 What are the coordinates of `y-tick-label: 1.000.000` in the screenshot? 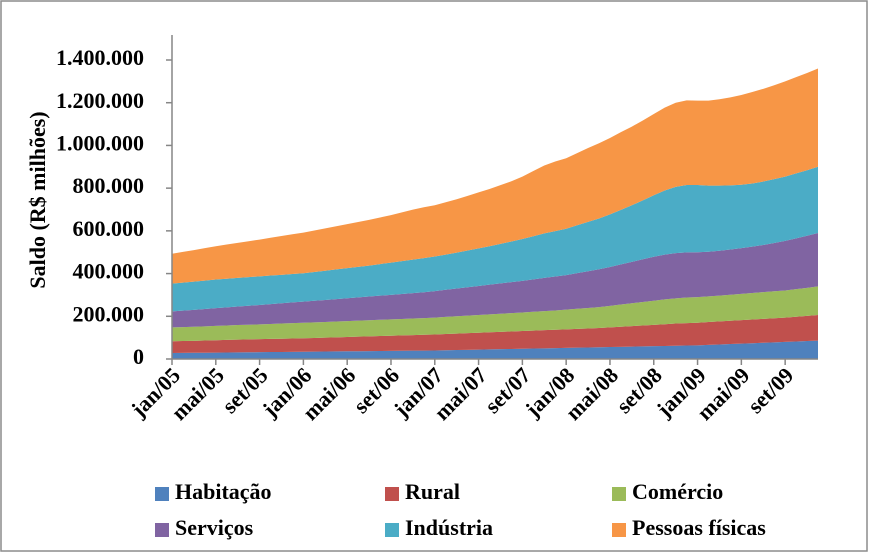 It's located at (100, 142).